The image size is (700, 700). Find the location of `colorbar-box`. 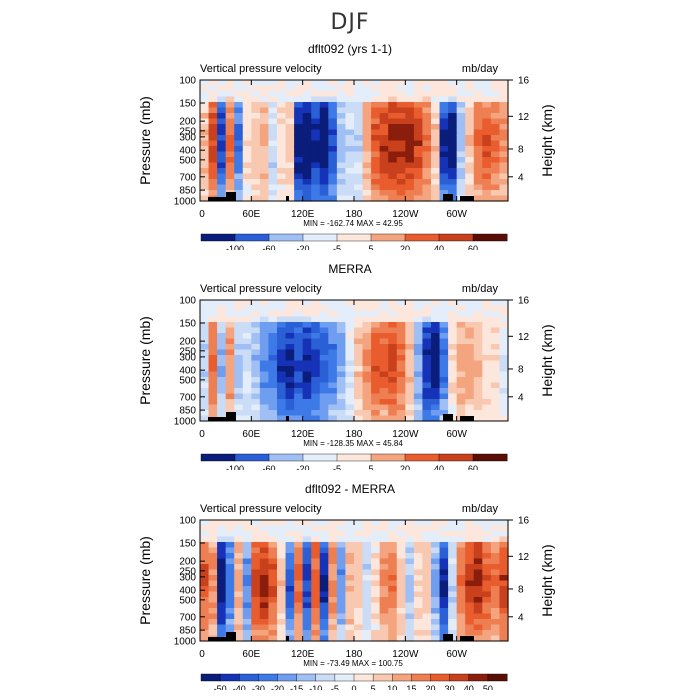

colorbar-box is located at coordinates (354, 237).